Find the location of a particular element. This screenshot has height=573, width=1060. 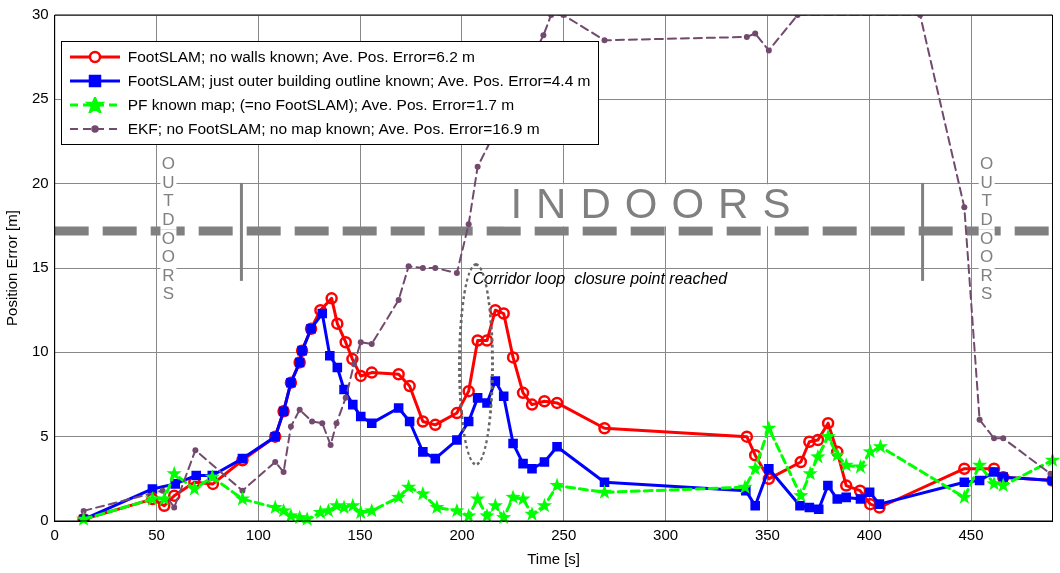

legend-label: FootSLAM; no walls known; Ave. Pos. Error=6.2 m is located at coordinates (301, 57).